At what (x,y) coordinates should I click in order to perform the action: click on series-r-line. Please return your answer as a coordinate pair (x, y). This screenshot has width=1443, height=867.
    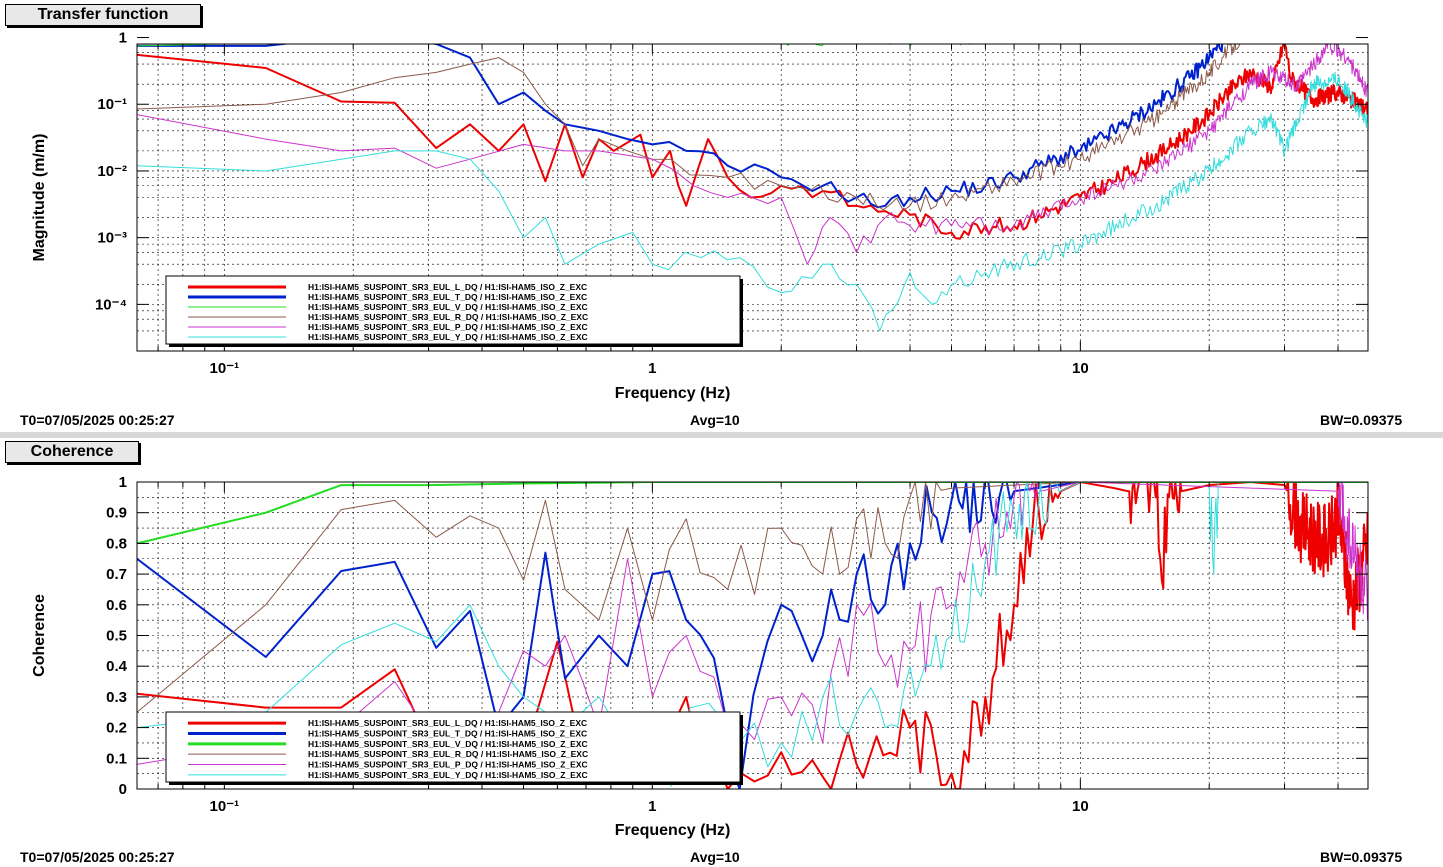
    Looking at the image, I should click on (689, 128).